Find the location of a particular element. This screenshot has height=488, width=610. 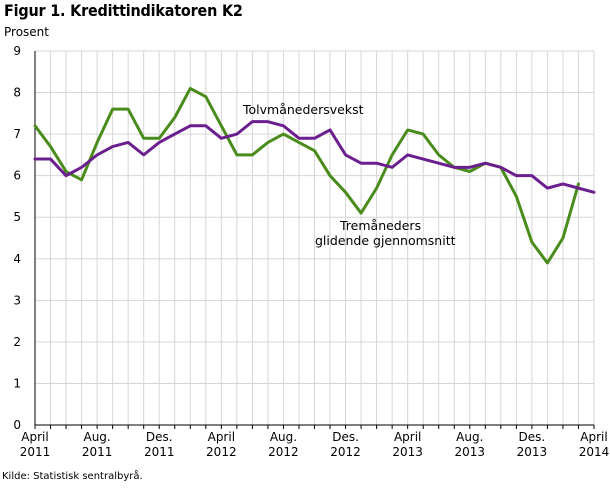

y-tick-label: 5 is located at coordinates (17, 217).